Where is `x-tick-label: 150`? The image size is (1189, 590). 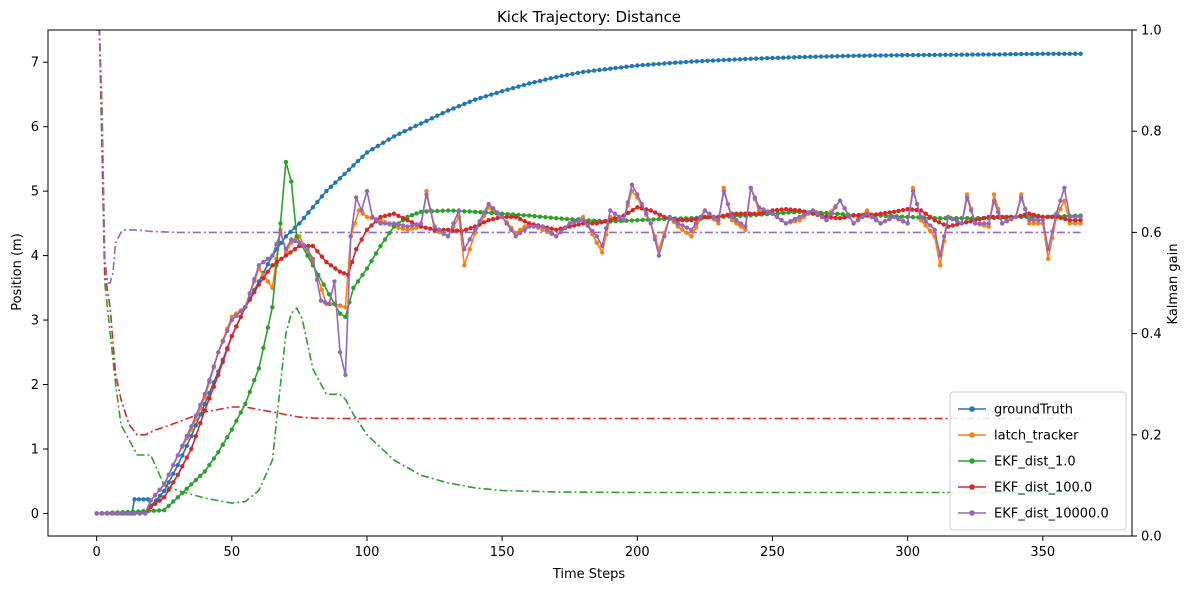 x-tick-label: 150 is located at coordinates (502, 552).